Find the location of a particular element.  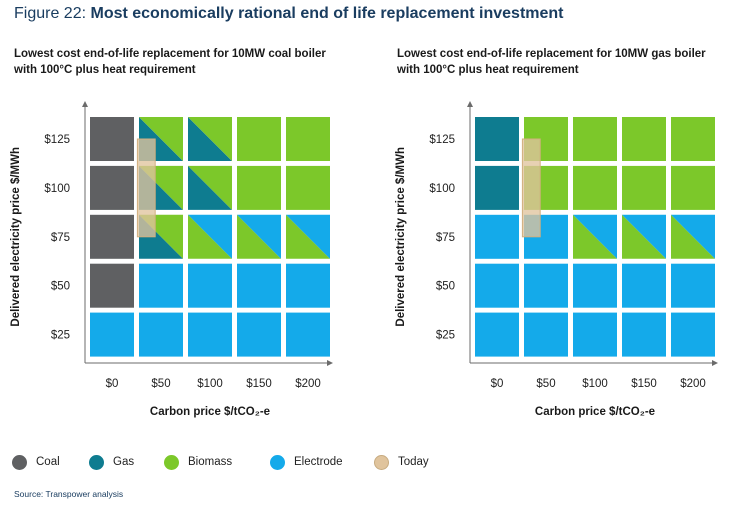

biomass-label: Biomass is located at coordinates (210, 462).